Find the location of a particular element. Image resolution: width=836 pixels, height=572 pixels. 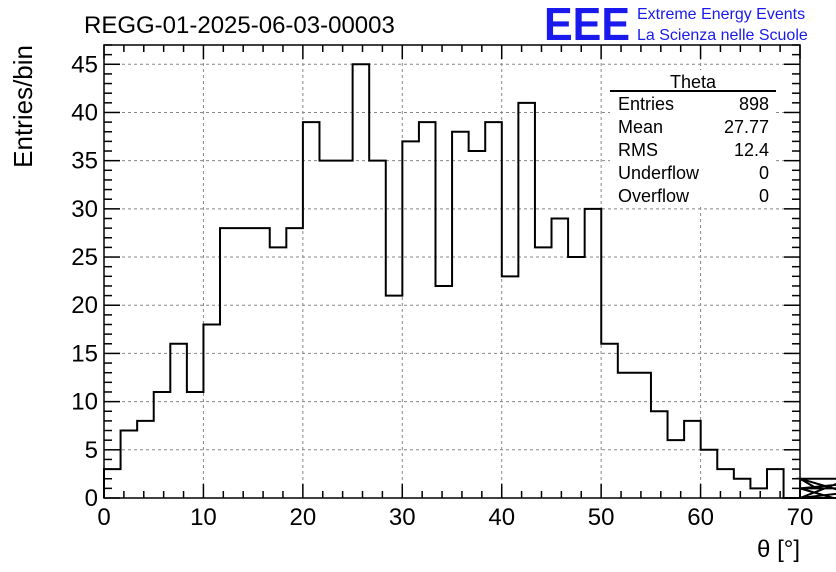

logo-line2: La Scienza nelle Scuole is located at coordinates (722, 35).